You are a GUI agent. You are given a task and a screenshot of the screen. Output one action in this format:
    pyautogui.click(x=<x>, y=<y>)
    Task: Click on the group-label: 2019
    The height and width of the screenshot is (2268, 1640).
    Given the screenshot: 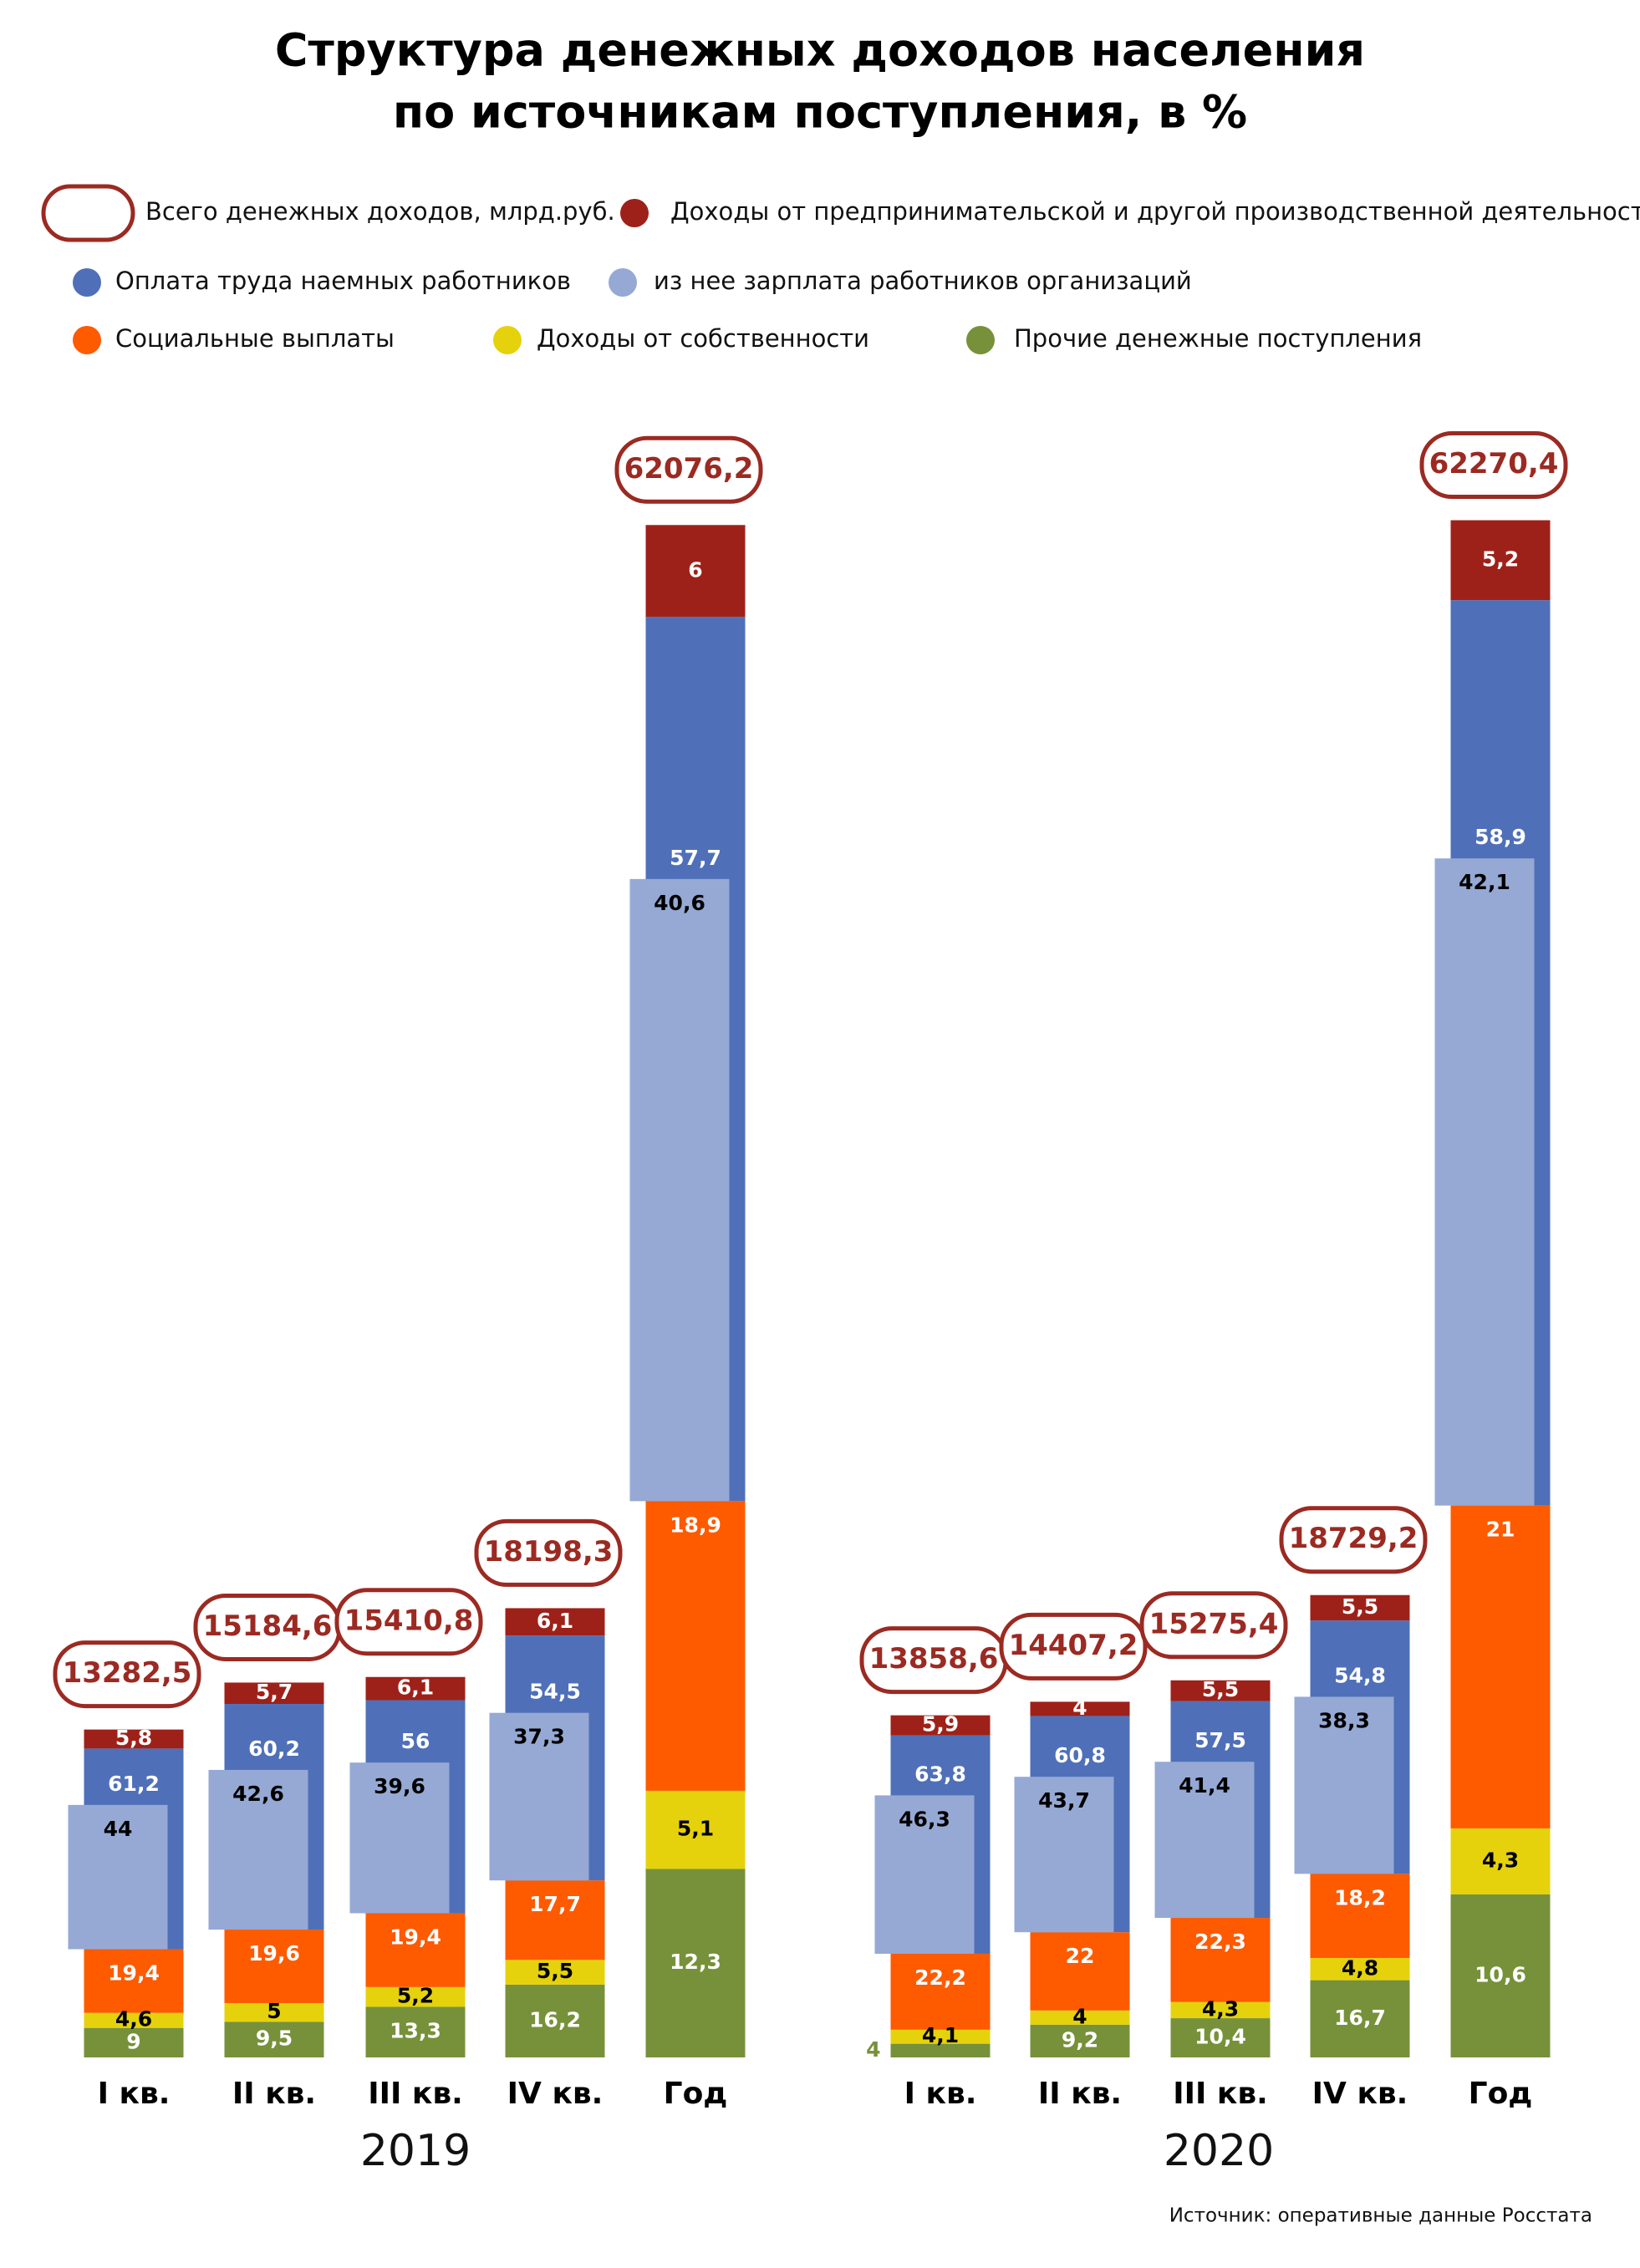 What is the action you would take?
    pyautogui.click(x=415, y=2151)
    